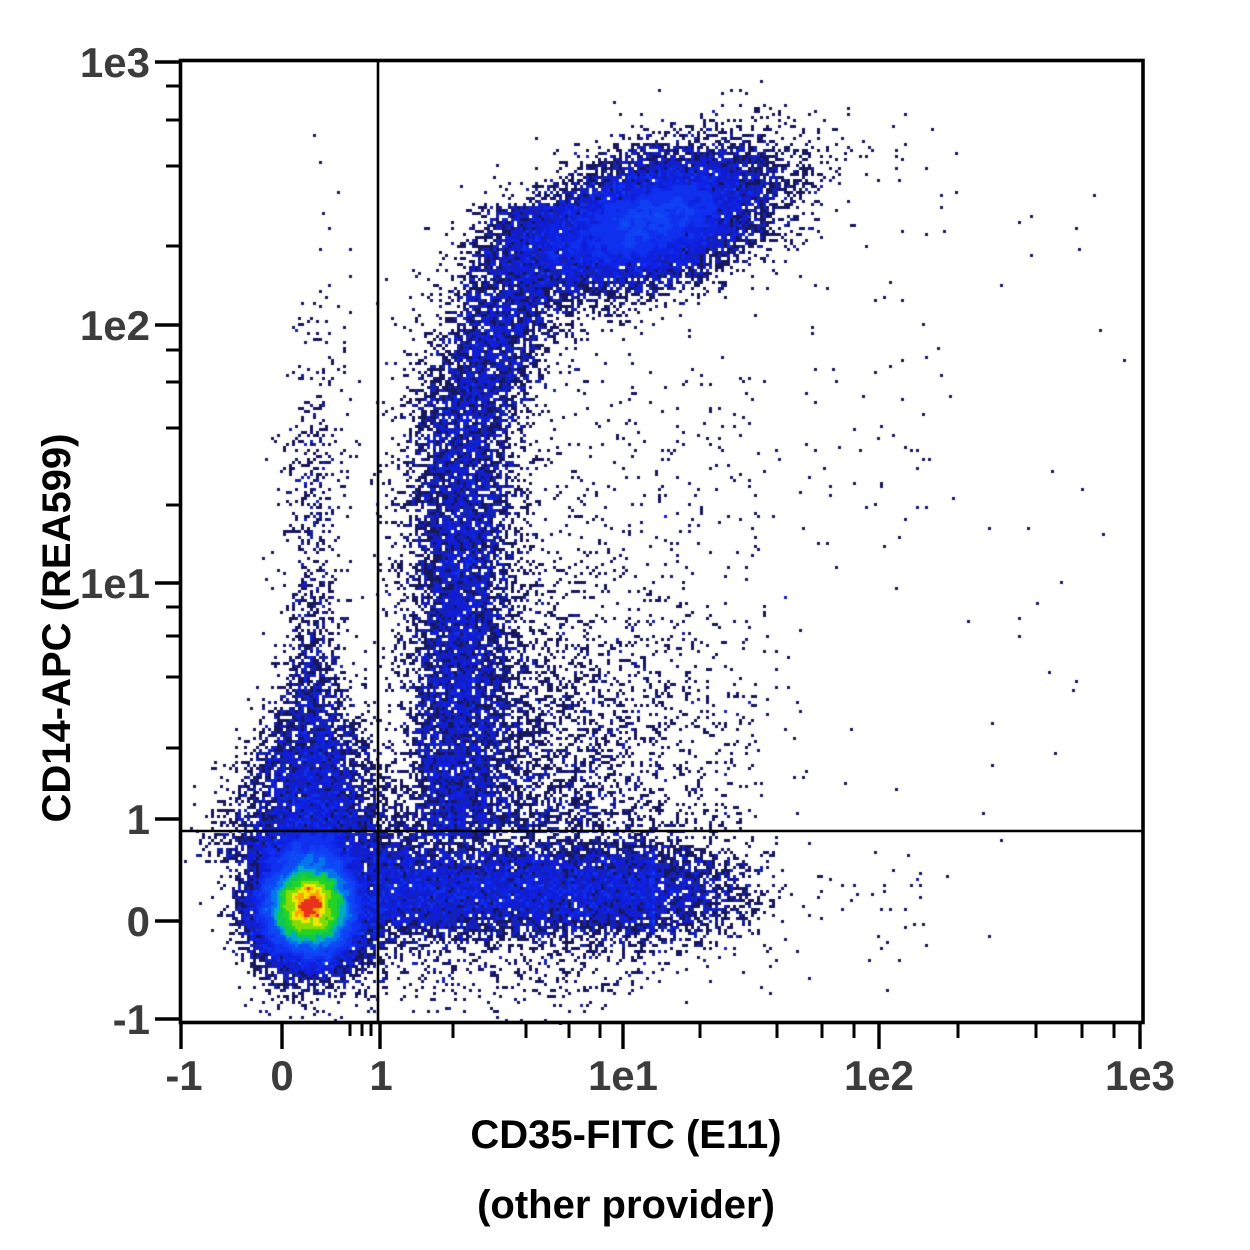 The height and width of the screenshot is (1250, 1250). Describe the element at coordinates (57, 628) in the screenshot. I see `svg-text: CD14-APC (REA599)` at that location.